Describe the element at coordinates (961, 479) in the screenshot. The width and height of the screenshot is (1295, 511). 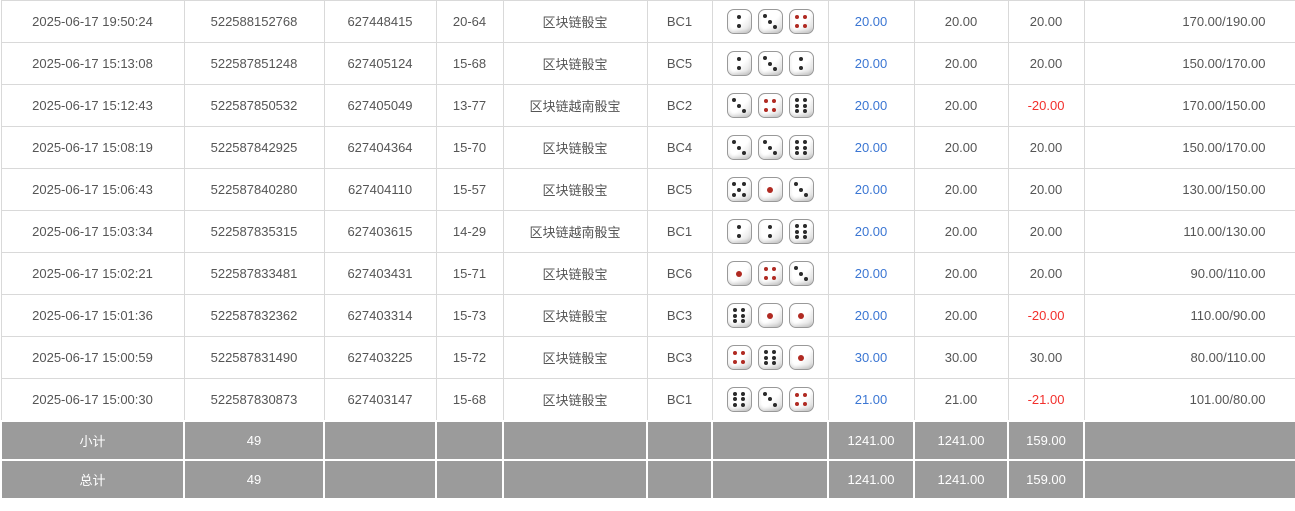
I see `total-valid-amount: 1241.00` at that location.